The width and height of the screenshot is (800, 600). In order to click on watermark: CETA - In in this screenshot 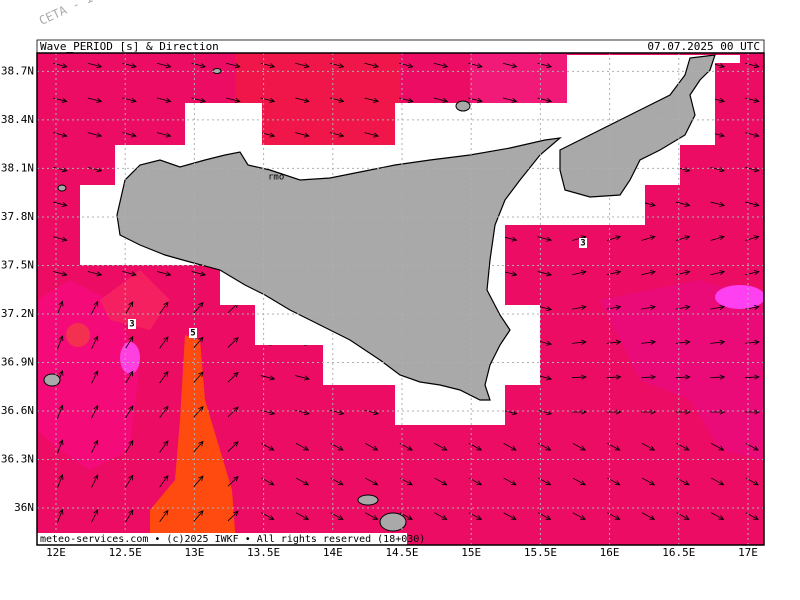, I will do `click(69, 14)`.